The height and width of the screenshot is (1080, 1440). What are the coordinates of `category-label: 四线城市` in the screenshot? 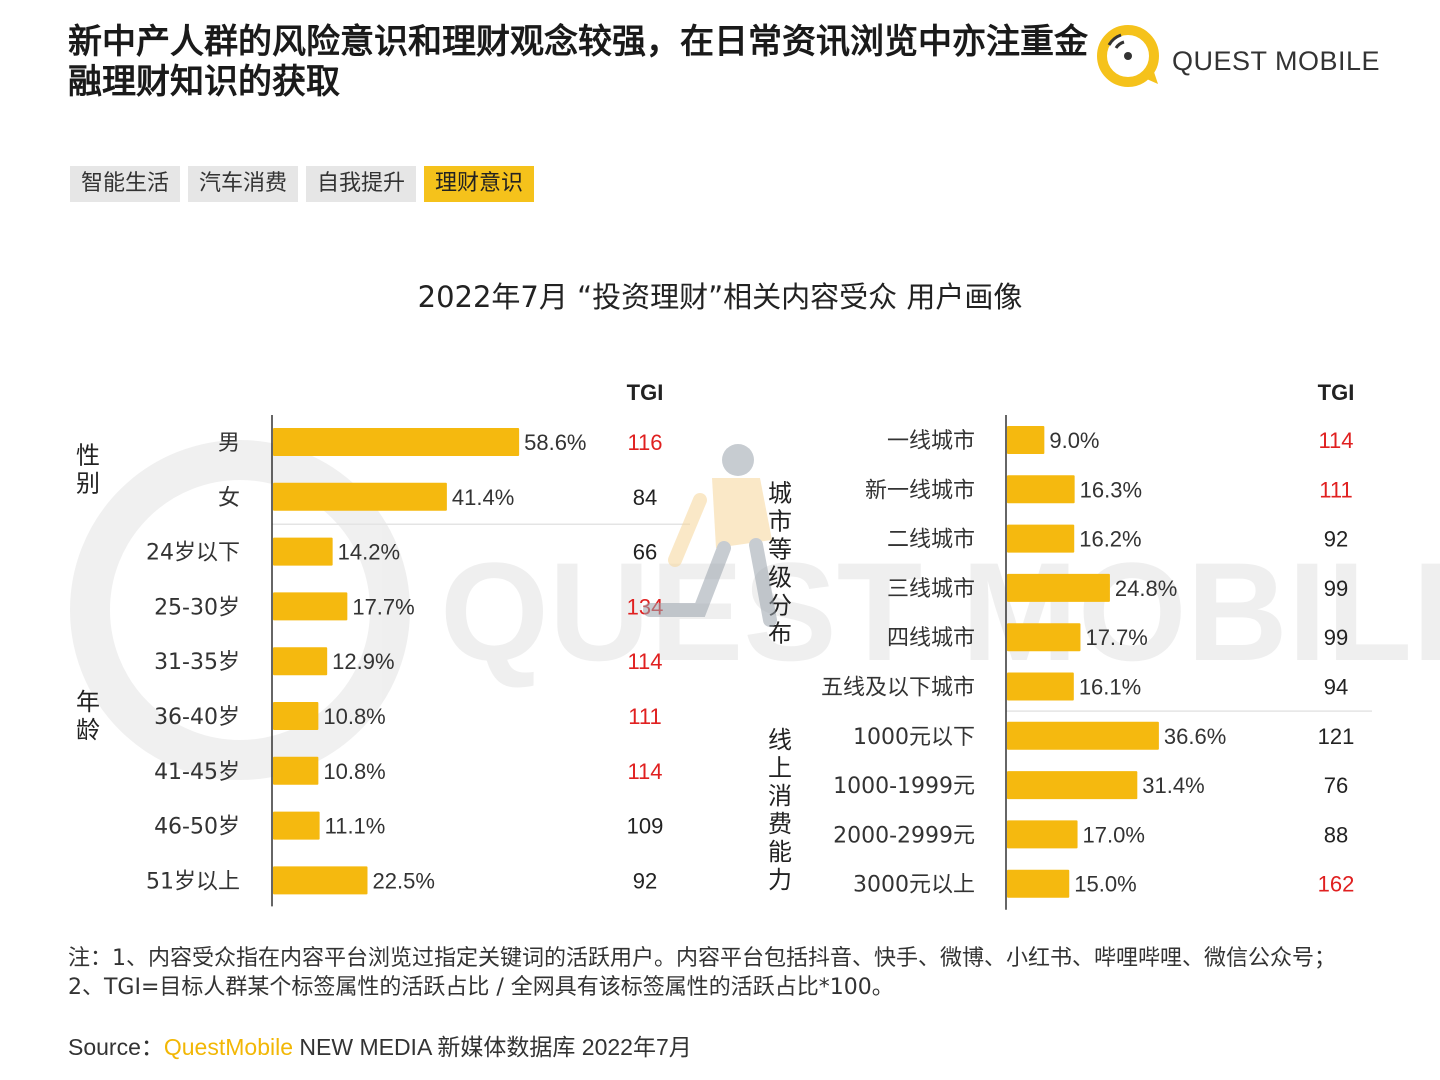 It's located at (931, 638).